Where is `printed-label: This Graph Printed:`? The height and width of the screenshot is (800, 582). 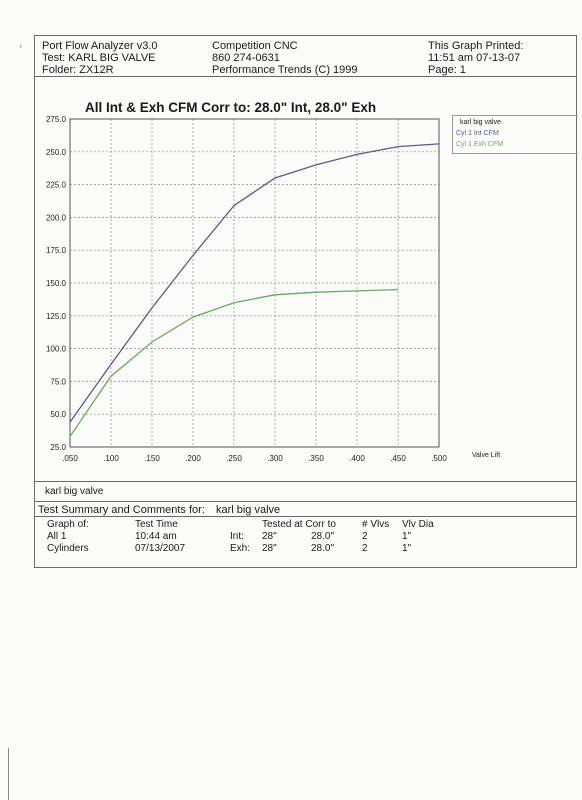
printed-label: This Graph Printed: is located at coordinates (476, 46).